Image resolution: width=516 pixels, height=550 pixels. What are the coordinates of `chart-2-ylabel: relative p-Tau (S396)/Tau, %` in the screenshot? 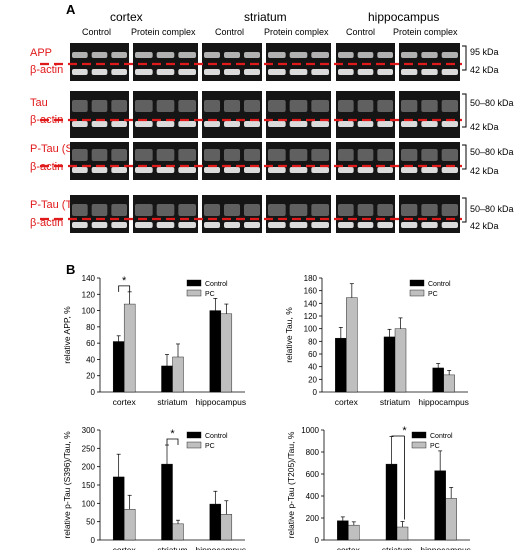 It's located at (67, 485).